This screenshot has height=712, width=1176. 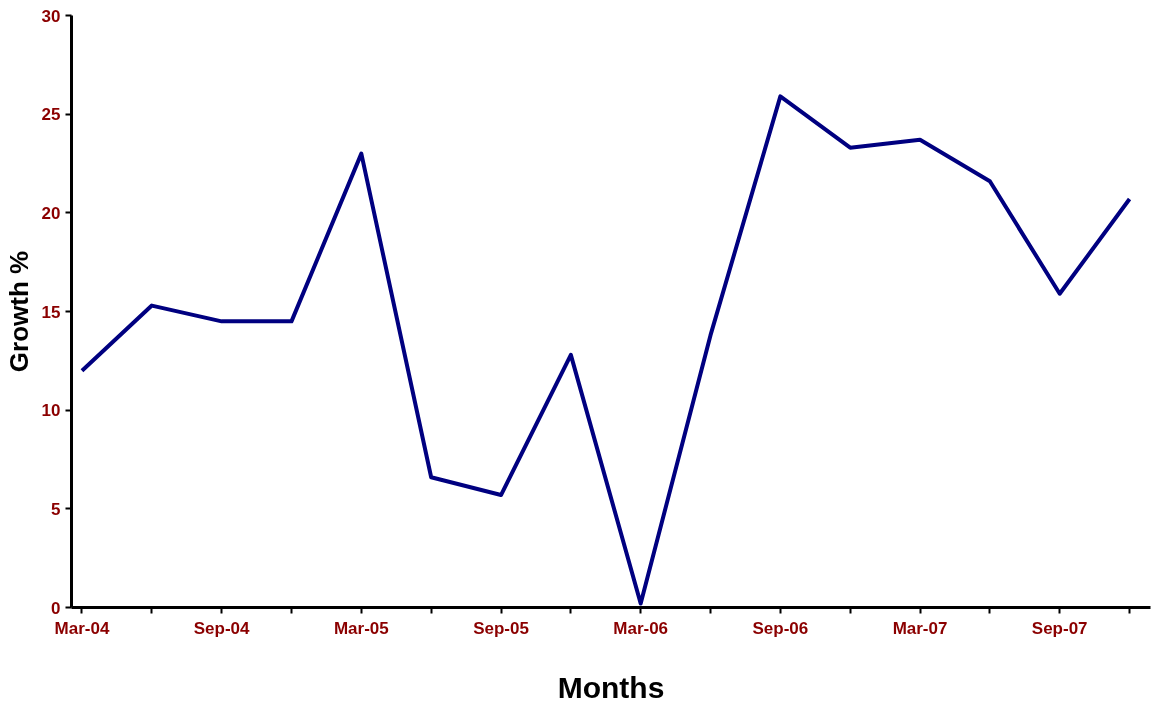 I want to click on y-tick-label: 30, so click(x=51, y=16).